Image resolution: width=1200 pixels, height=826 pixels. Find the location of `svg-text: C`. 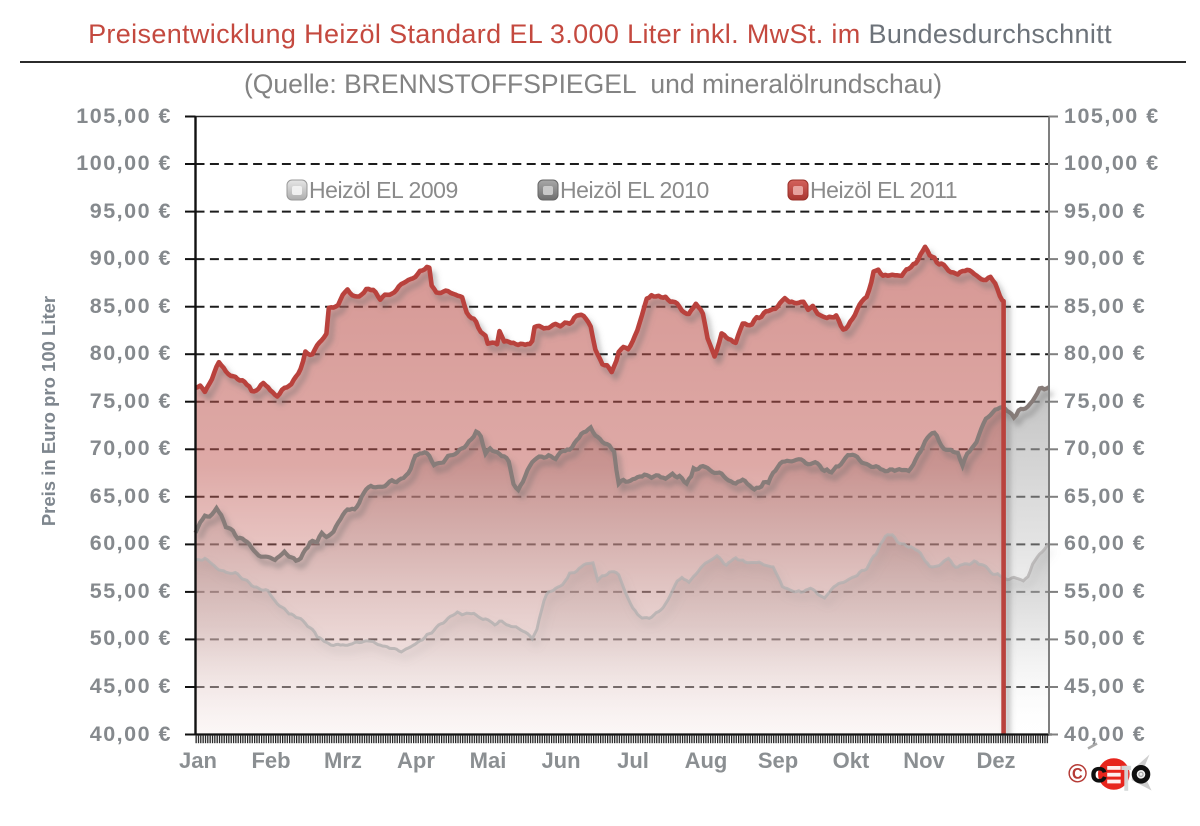

svg-text: C is located at coordinates (1099, 775).